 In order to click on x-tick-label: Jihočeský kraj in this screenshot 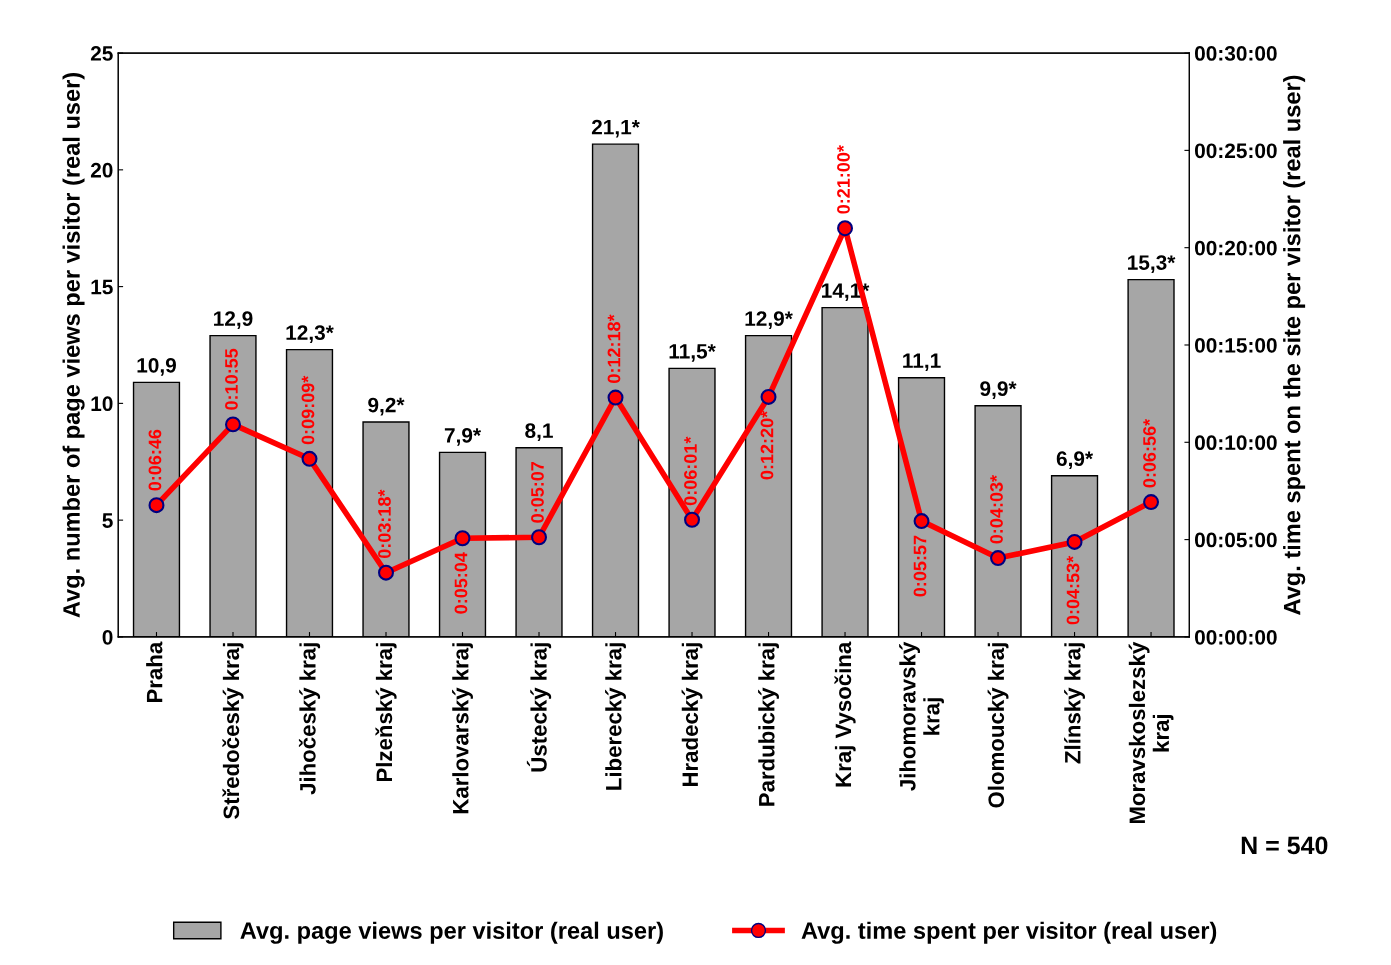, I will do `click(309, 719)`.